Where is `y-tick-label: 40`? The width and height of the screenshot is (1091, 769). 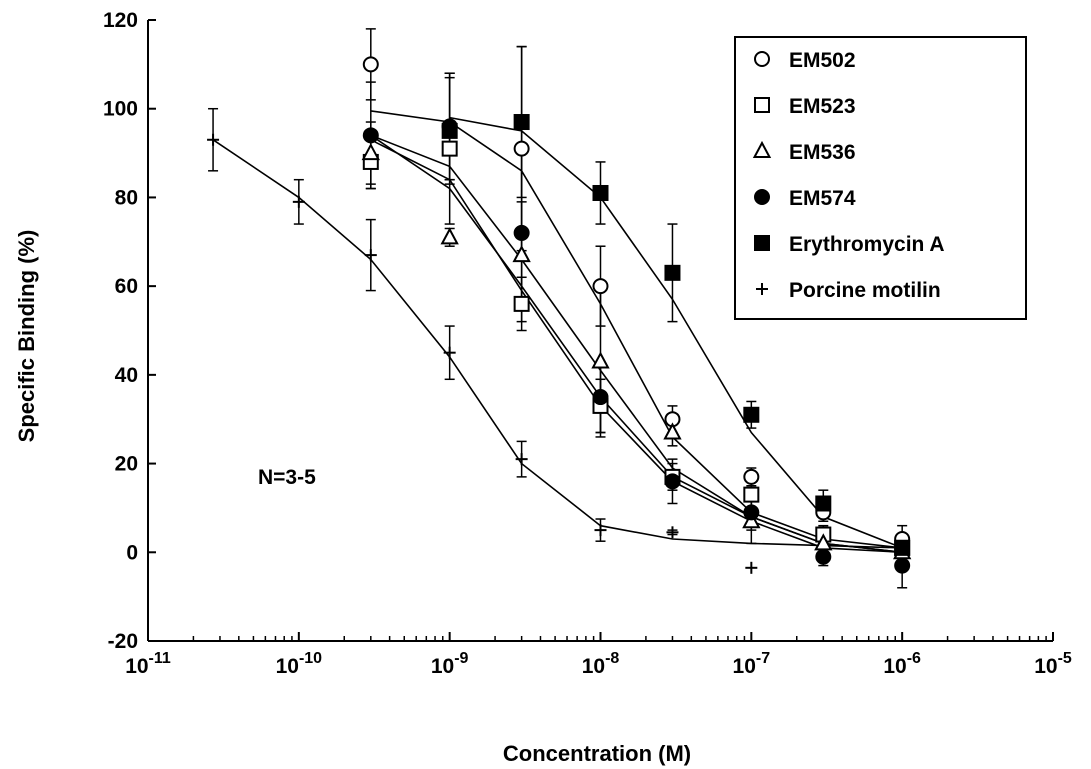 y-tick-label: 40 is located at coordinates (126, 375).